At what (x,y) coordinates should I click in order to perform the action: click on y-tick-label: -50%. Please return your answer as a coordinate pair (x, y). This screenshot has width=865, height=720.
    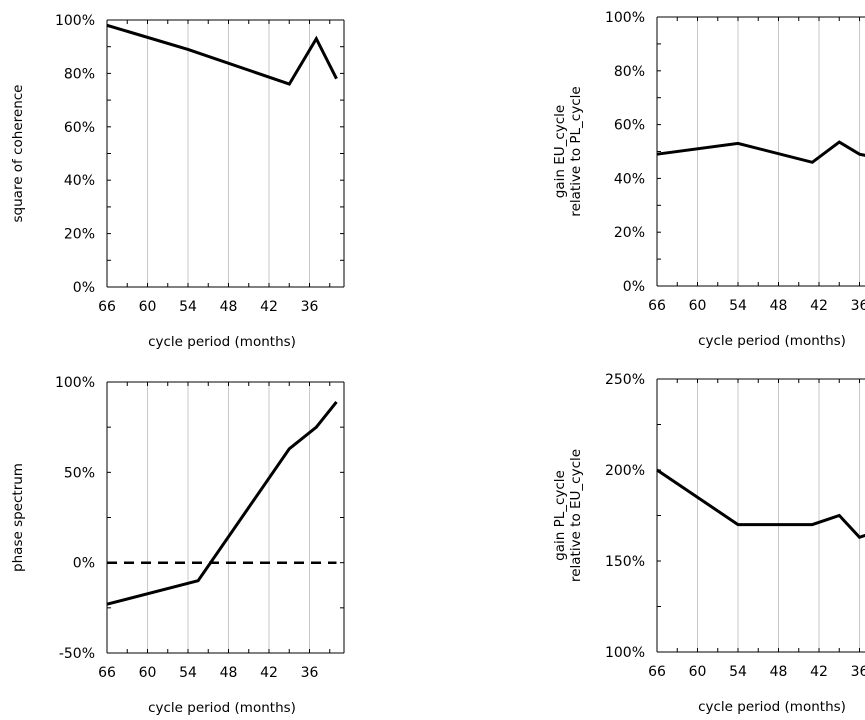
    Looking at the image, I should click on (77, 654).